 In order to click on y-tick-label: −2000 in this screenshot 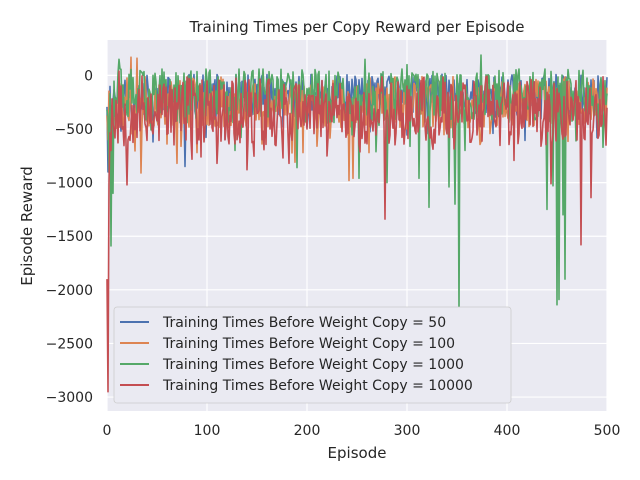, I will do `click(69, 291)`.